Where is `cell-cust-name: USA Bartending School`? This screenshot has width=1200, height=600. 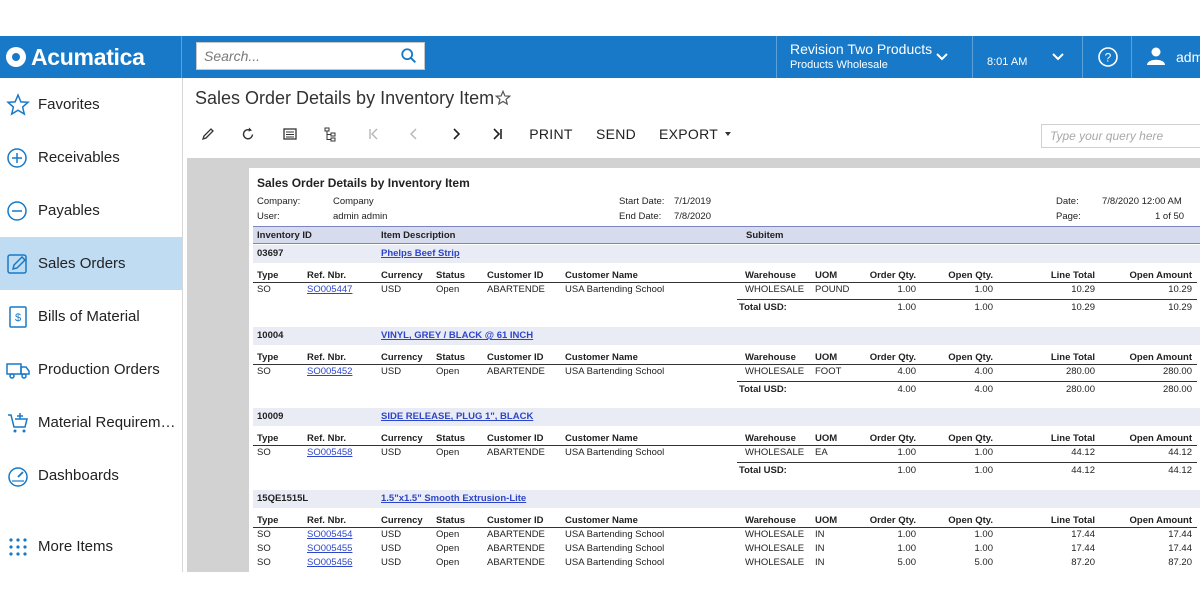 cell-cust-name: USA Bartending School is located at coordinates (615, 534).